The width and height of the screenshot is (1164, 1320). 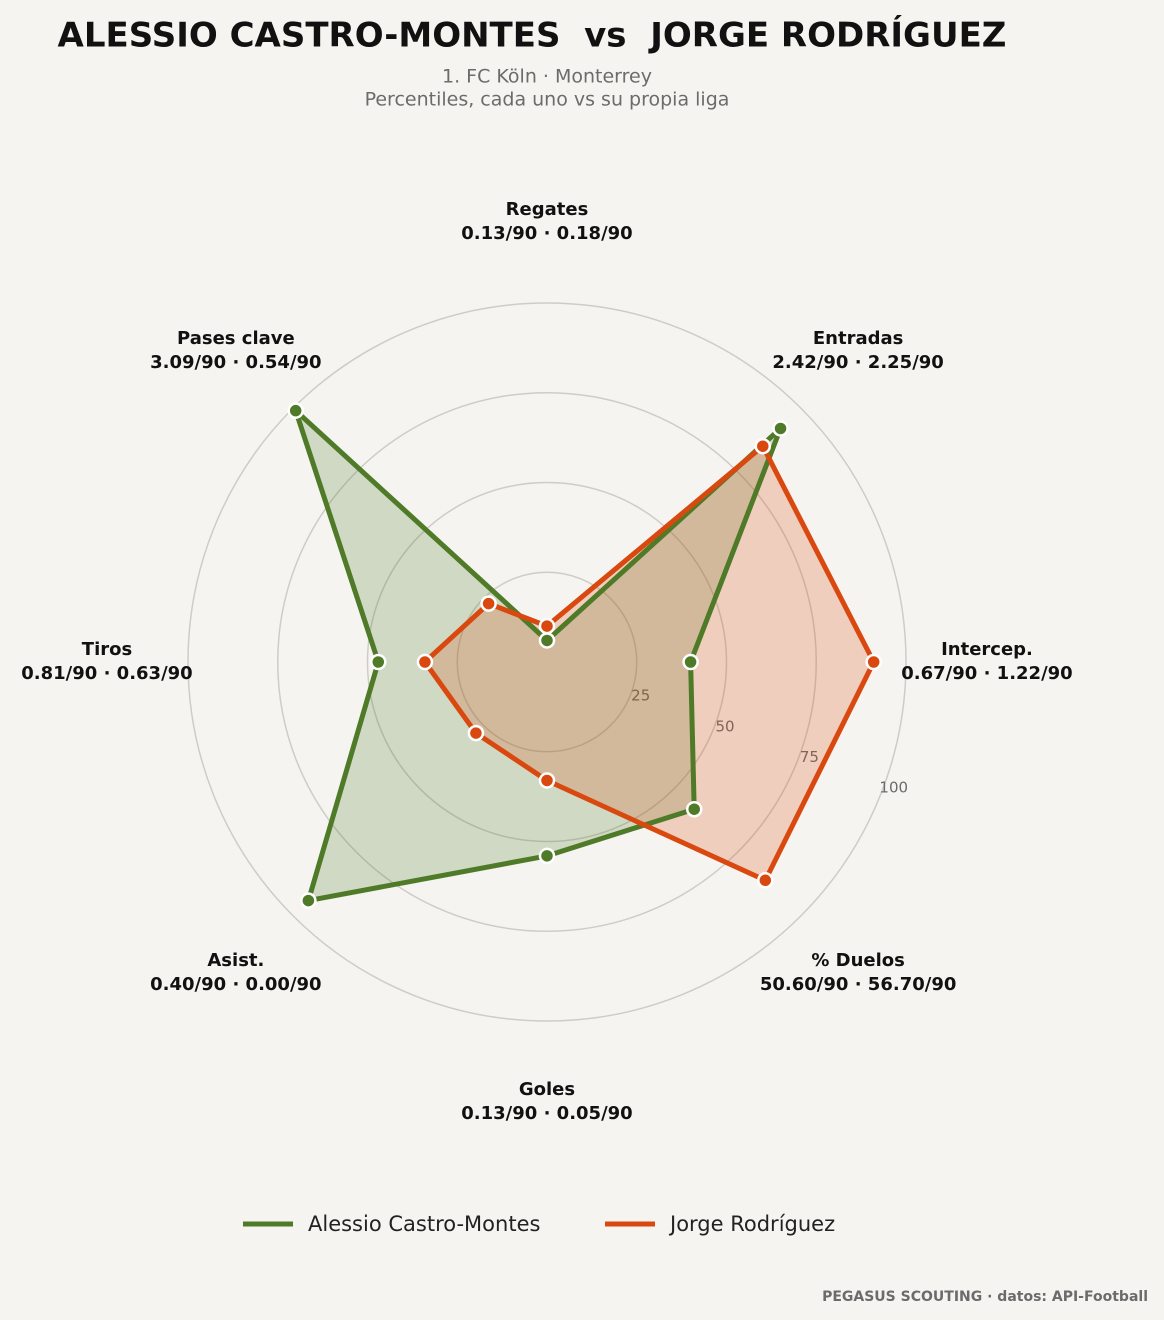 I want to click on stat-label: 2.42/90 · 2.25/90, so click(x=857, y=362).